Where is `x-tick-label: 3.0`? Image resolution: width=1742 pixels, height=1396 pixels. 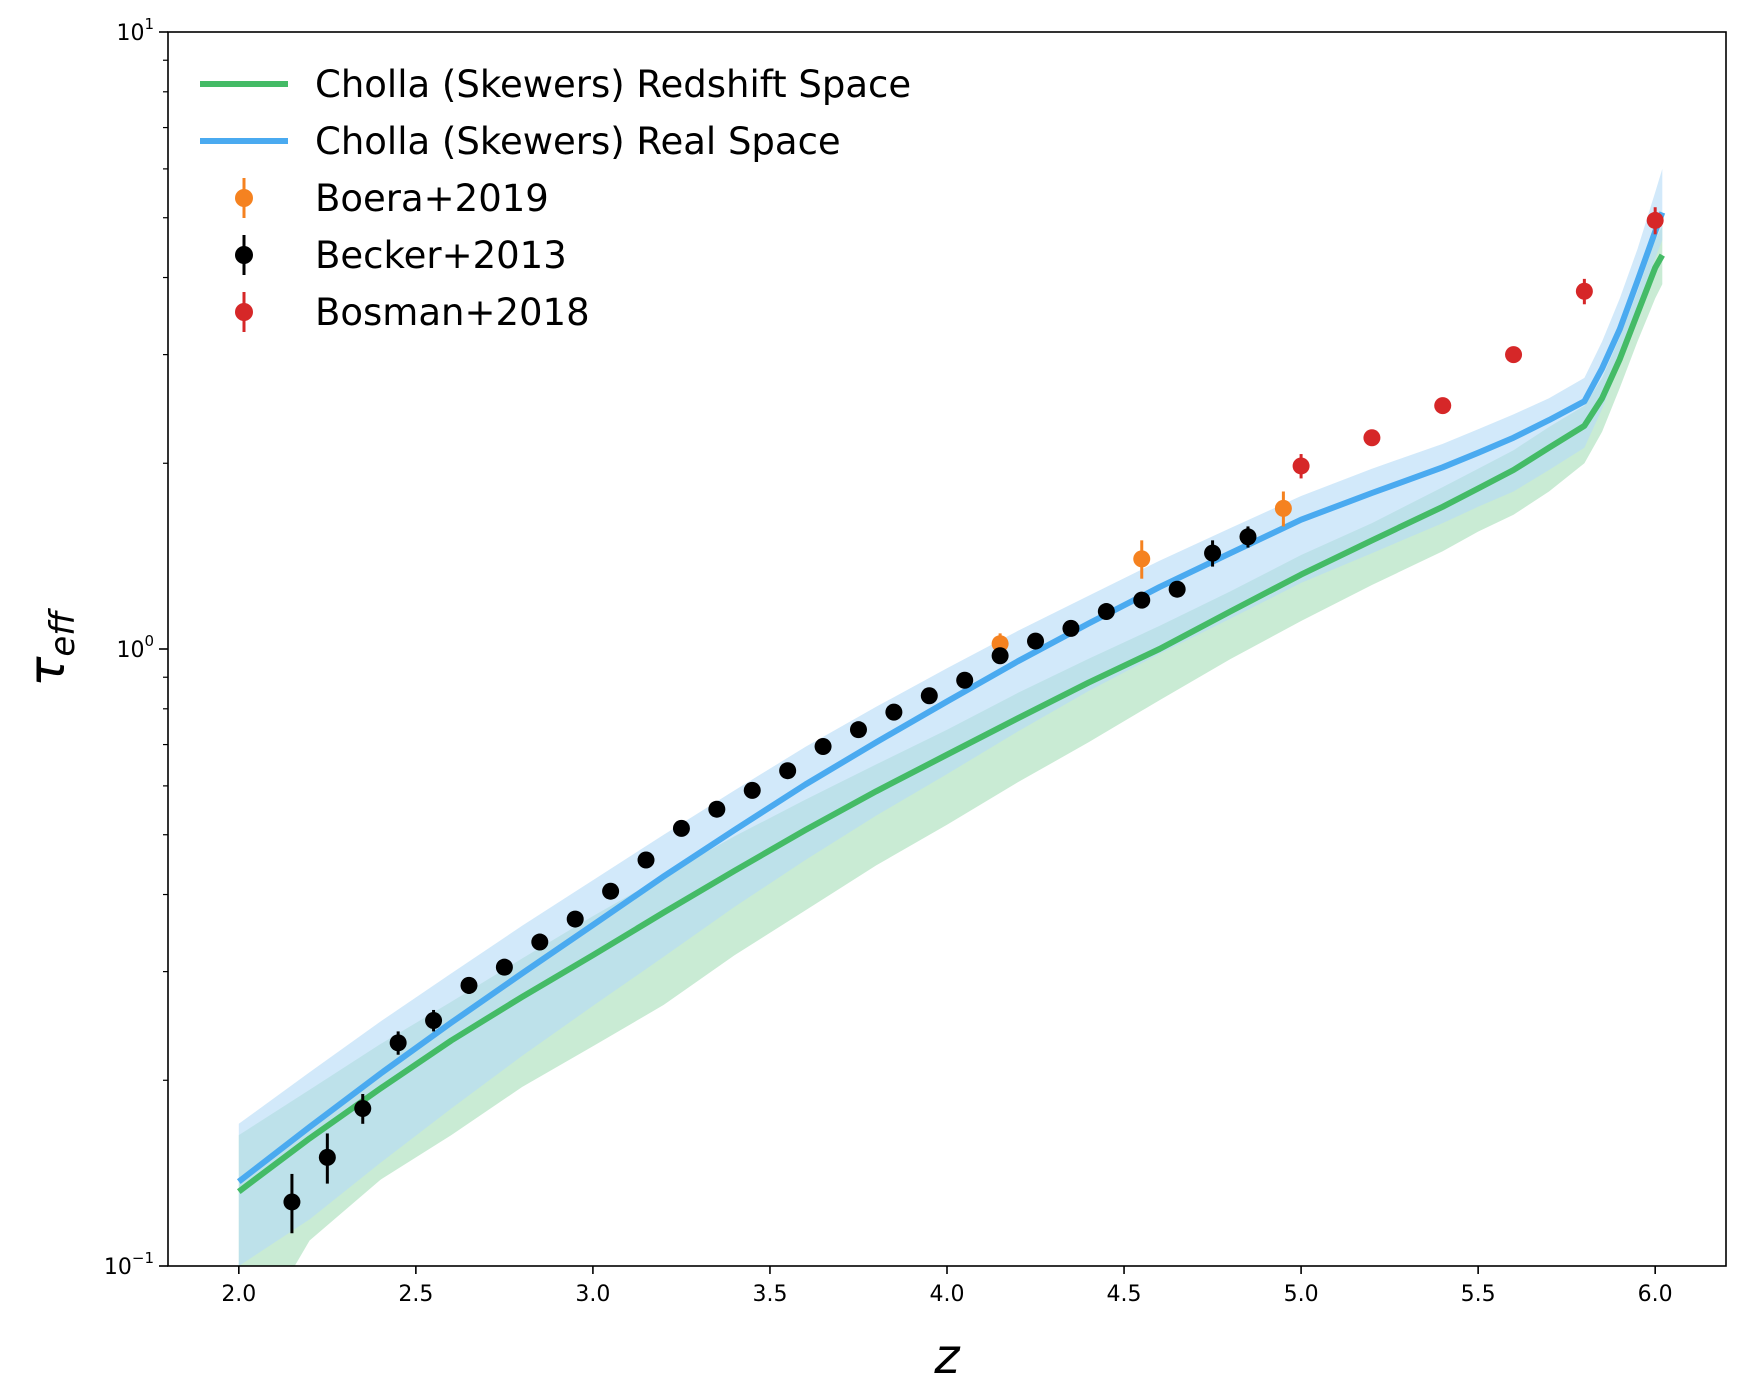 x-tick-label: 3.0 is located at coordinates (592, 1294).